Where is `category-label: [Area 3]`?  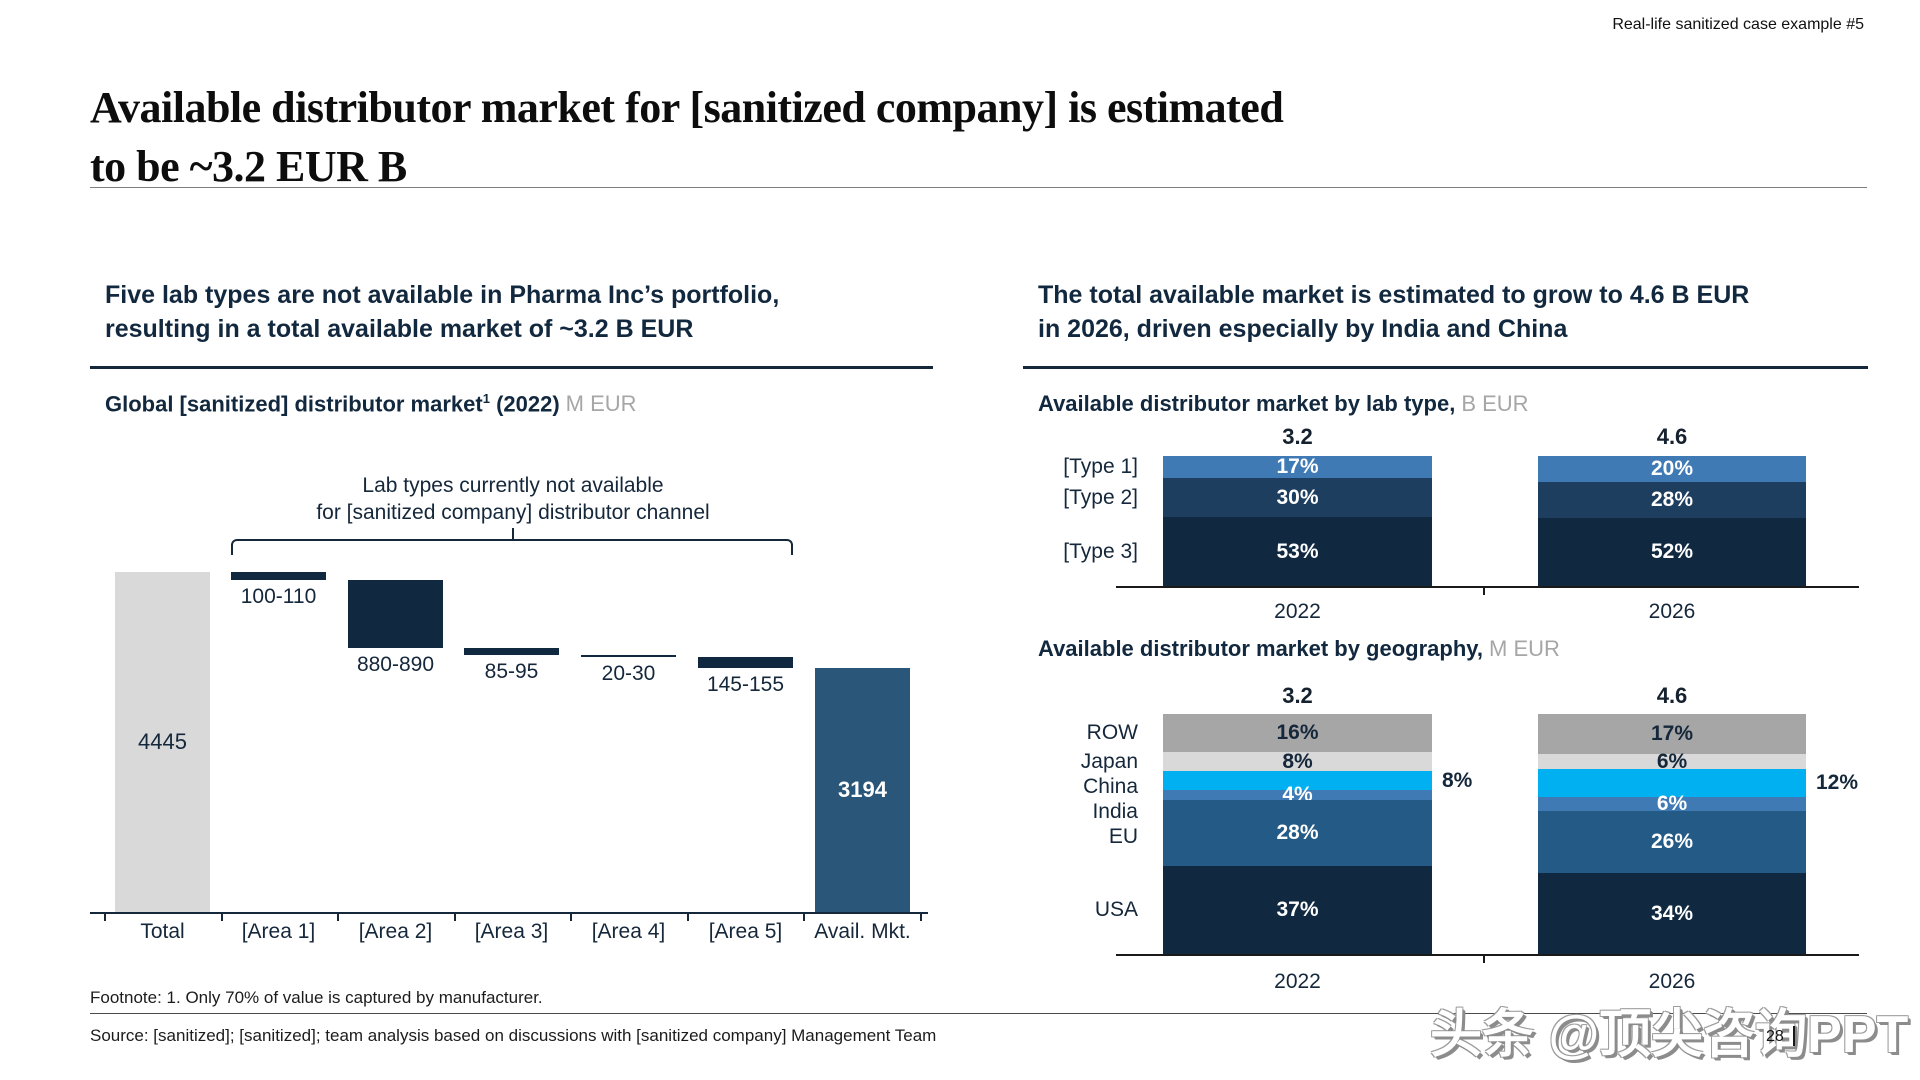
category-label: [Area 3] is located at coordinates (511, 931).